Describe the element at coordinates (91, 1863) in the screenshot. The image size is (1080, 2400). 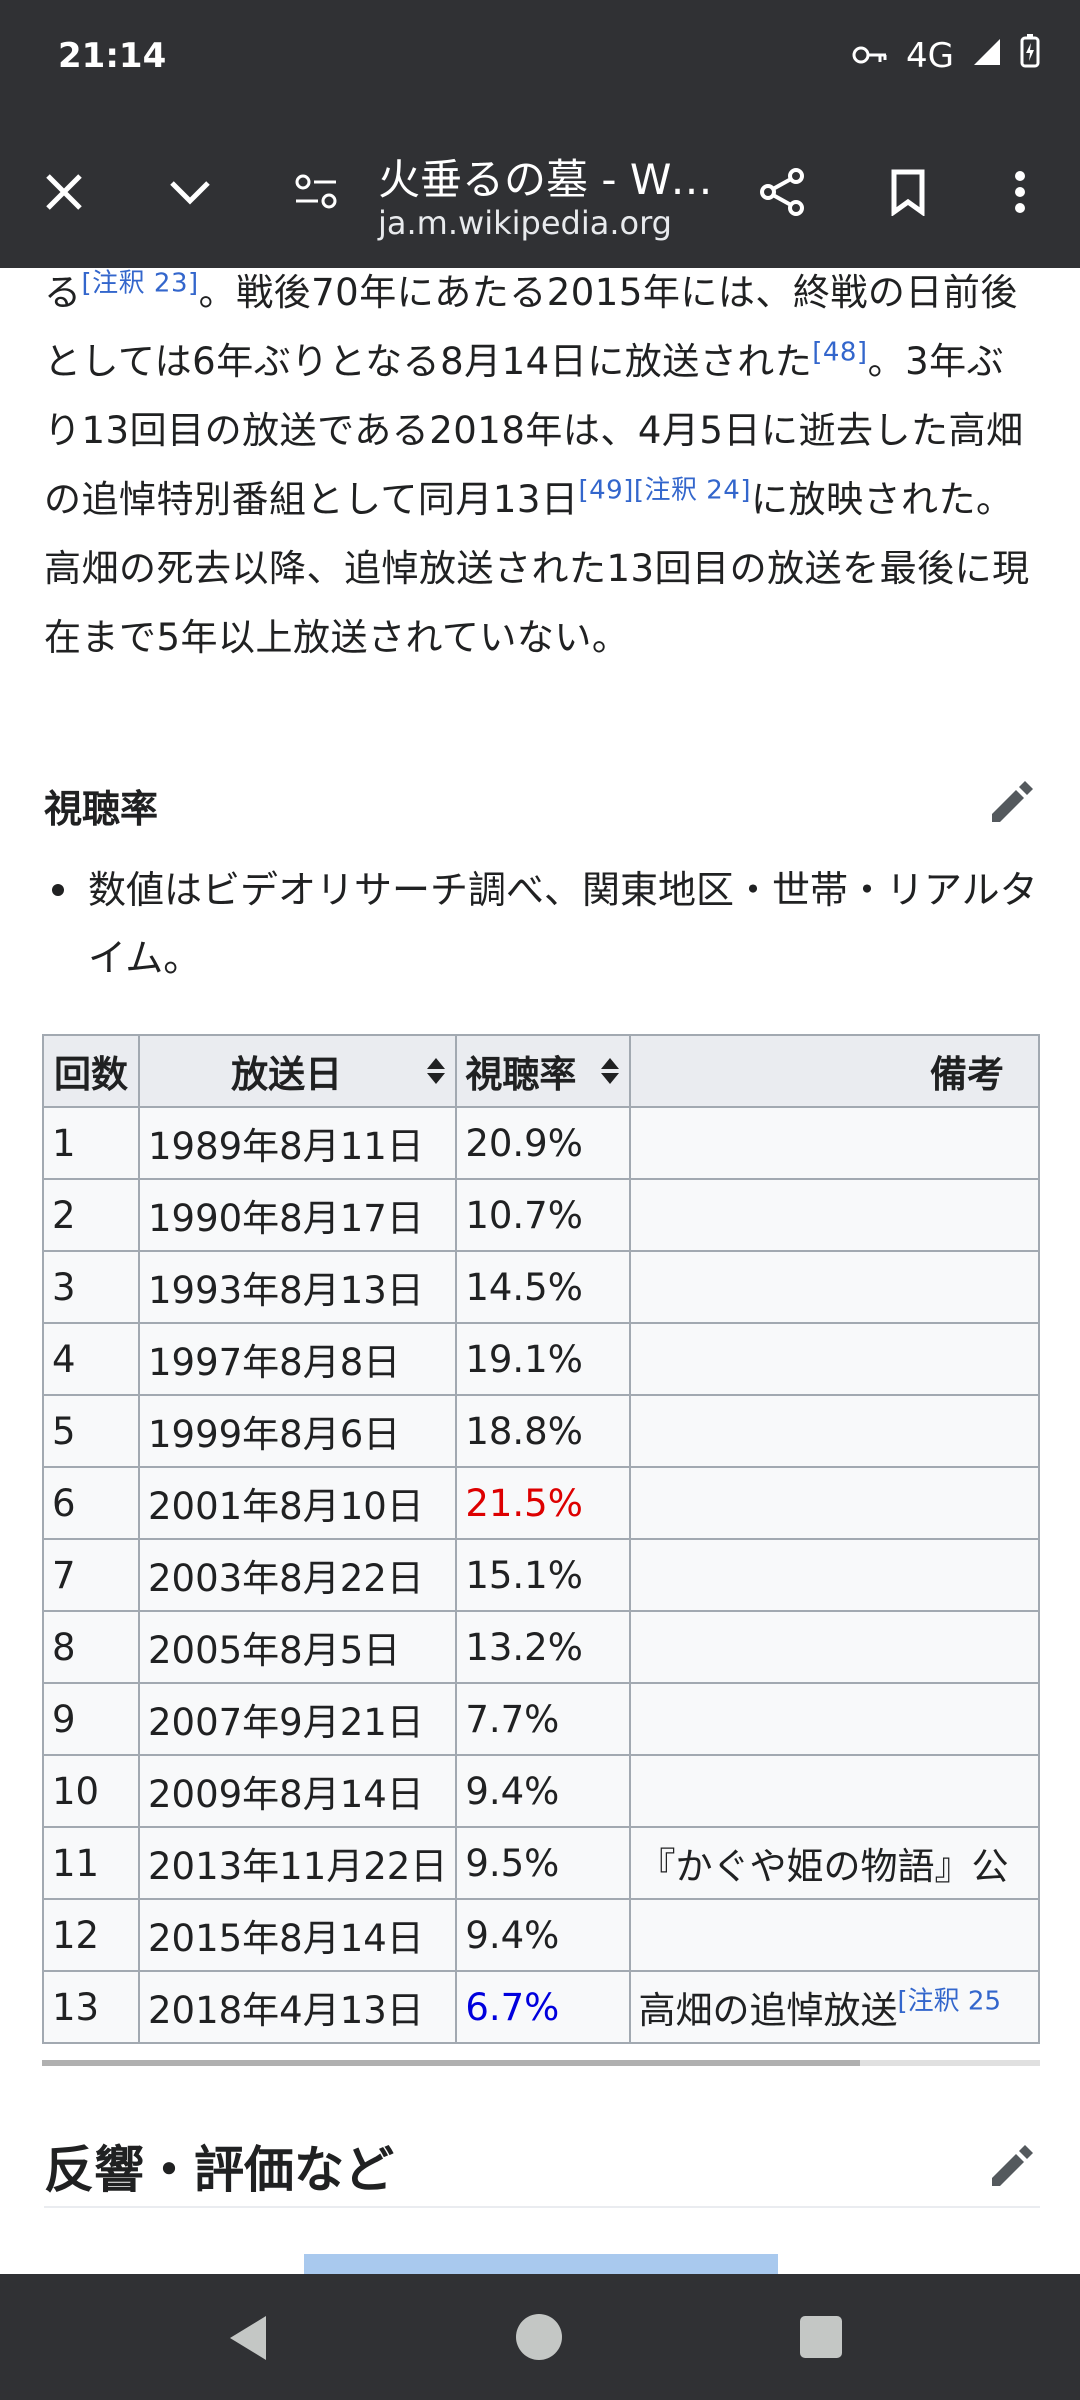
I see `cell-count: 11` at that location.